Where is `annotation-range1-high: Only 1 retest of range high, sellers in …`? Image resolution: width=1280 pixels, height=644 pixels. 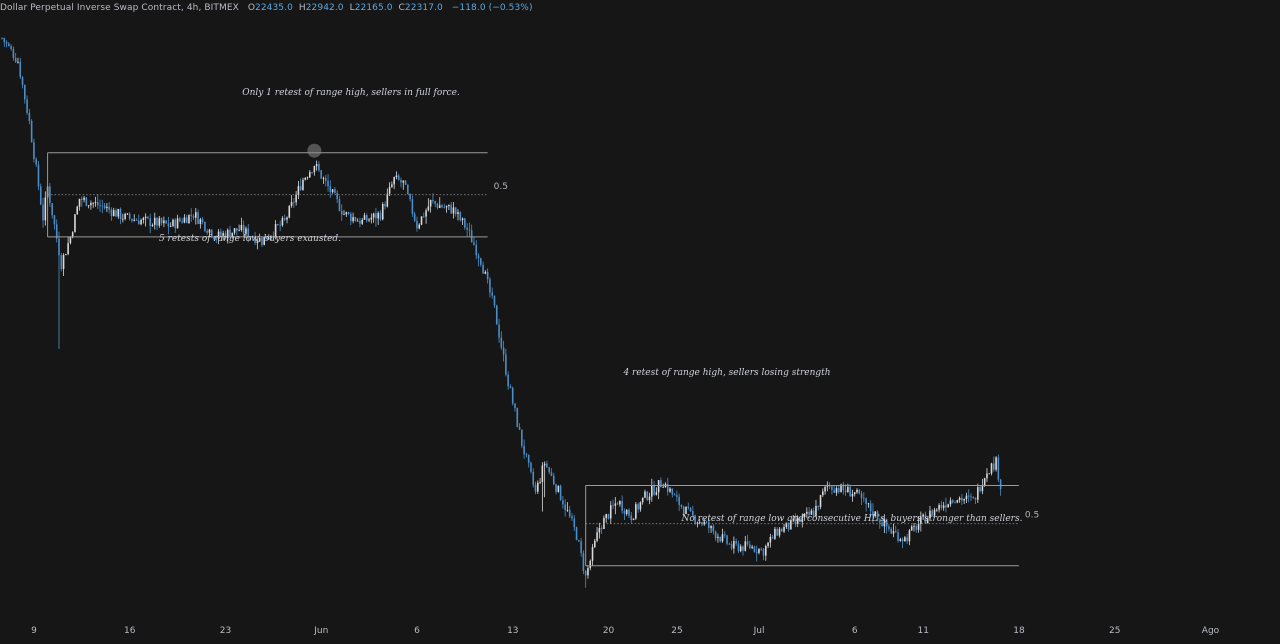 annotation-range1-high: Only 1 retest of range high, sellers in … is located at coordinates (351, 93).